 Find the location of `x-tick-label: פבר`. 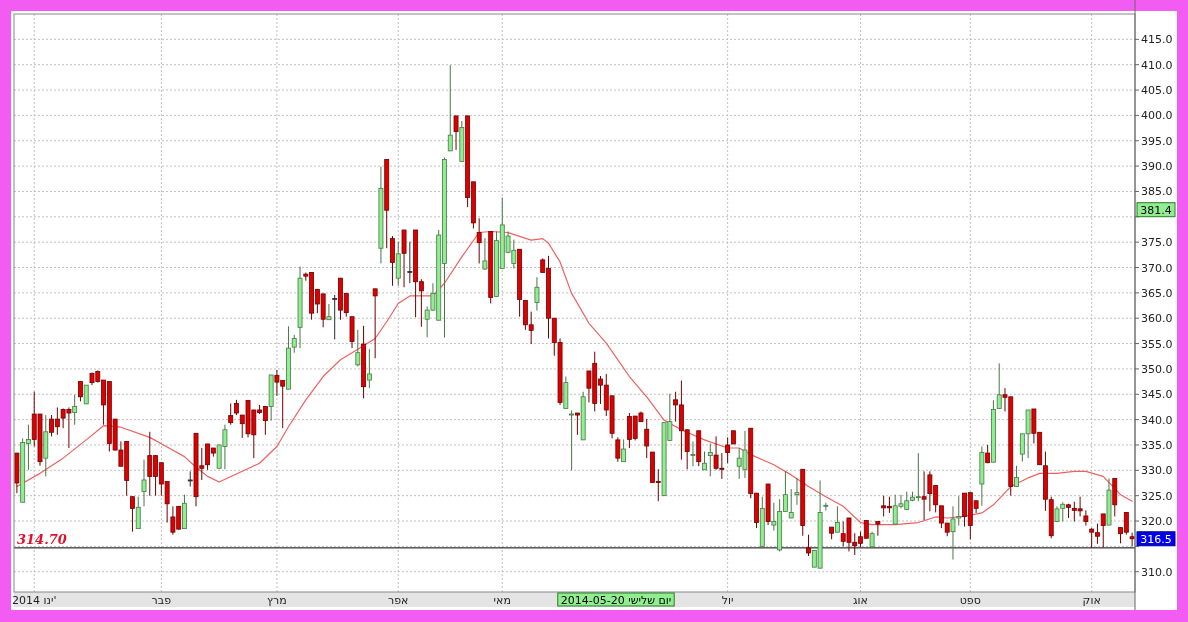

x-tick-label: פבר is located at coordinates (161, 600).